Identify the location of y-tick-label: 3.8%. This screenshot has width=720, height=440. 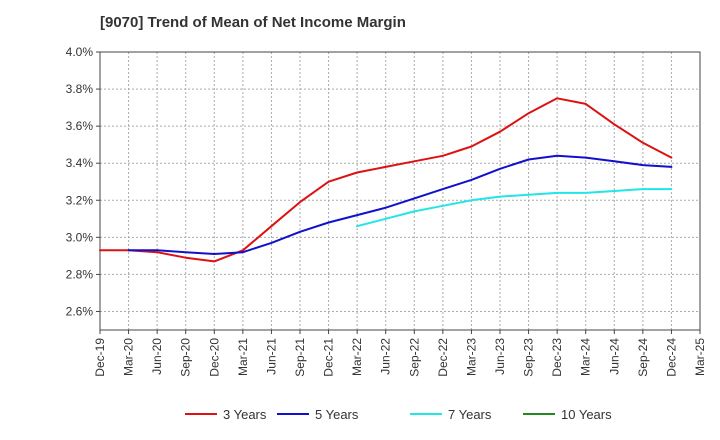
(80, 89).